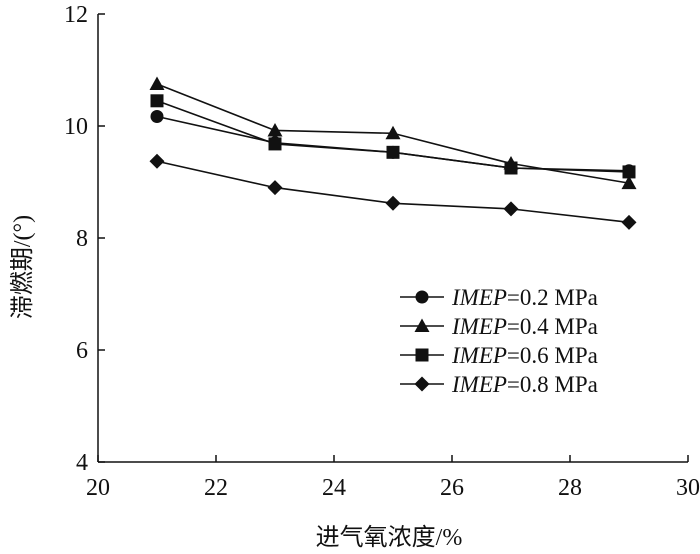 The image size is (700, 554). I want to click on y-tick-label: 6, so click(82, 351).